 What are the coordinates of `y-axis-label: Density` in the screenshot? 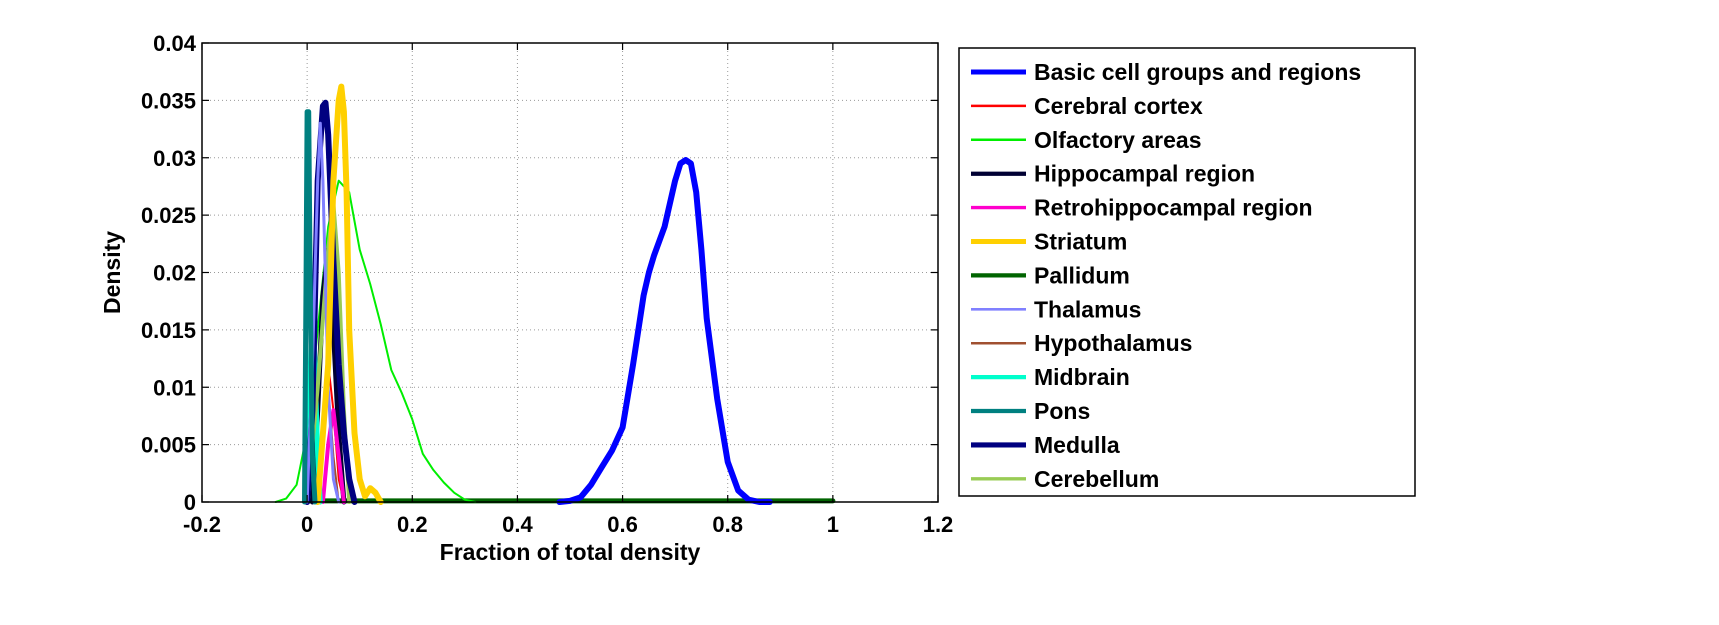 It's located at (112, 272).